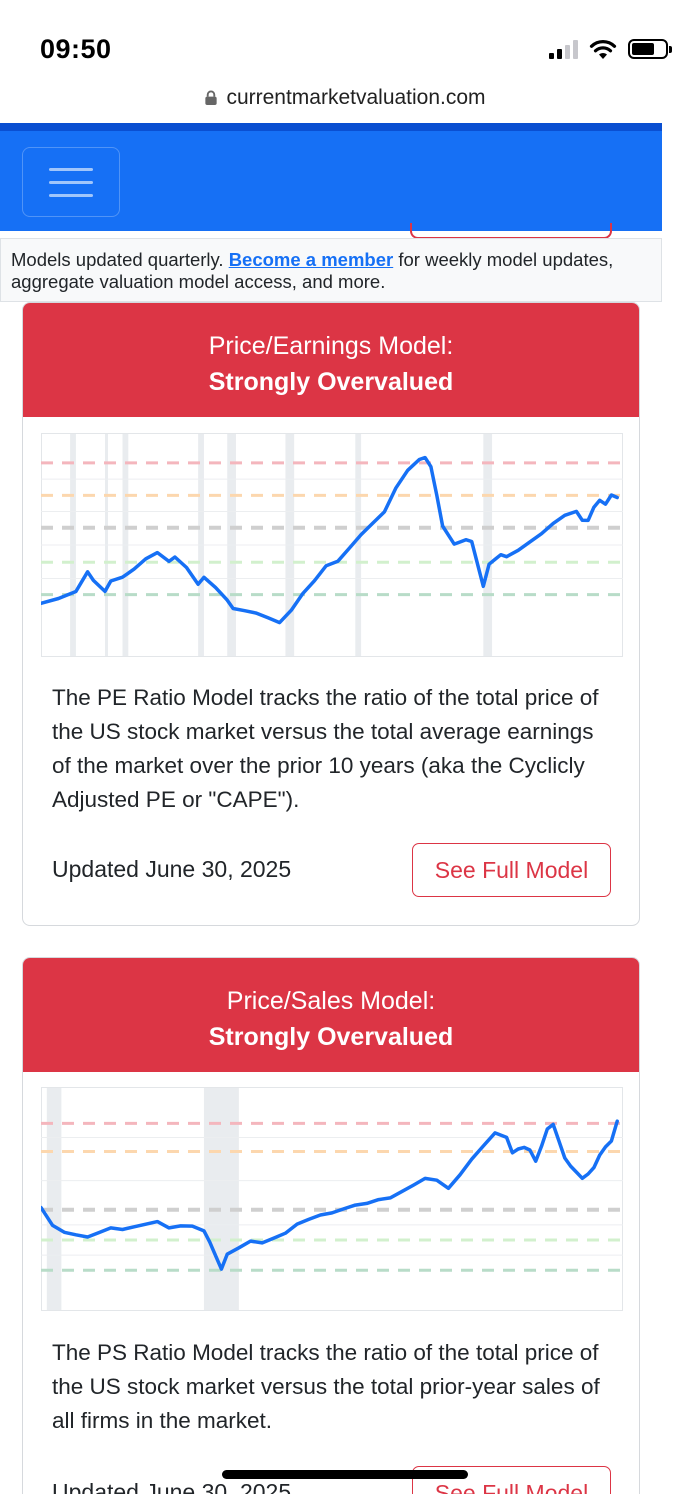 This screenshot has width=690, height=1494. I want to click on hamburger-menu-icon, so click(71, 182).